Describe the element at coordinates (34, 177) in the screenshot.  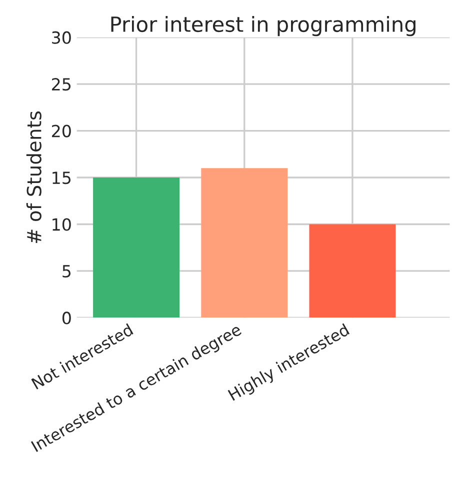
I see `y-axis-title: # of Students` at that location.